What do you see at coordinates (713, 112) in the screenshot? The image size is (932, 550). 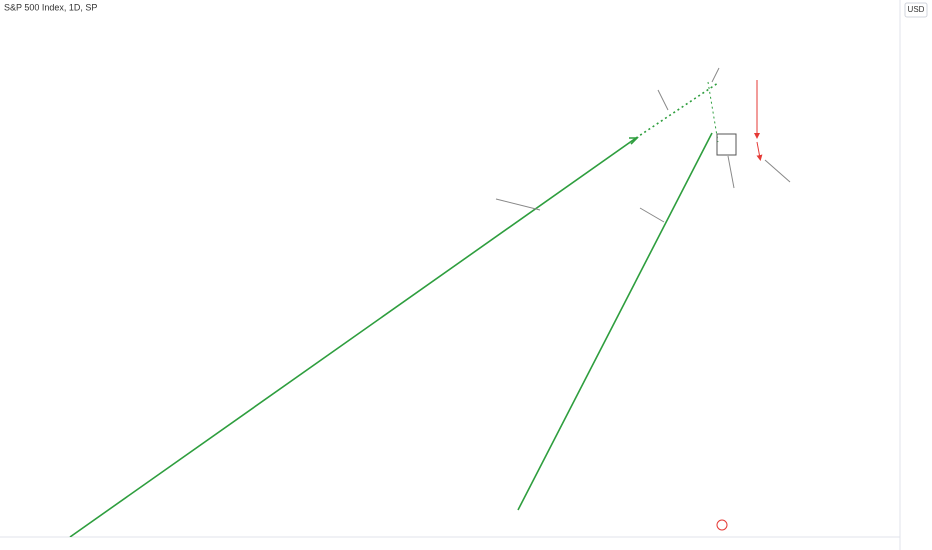 I see `extension-line` at bounding box center [713, 112].